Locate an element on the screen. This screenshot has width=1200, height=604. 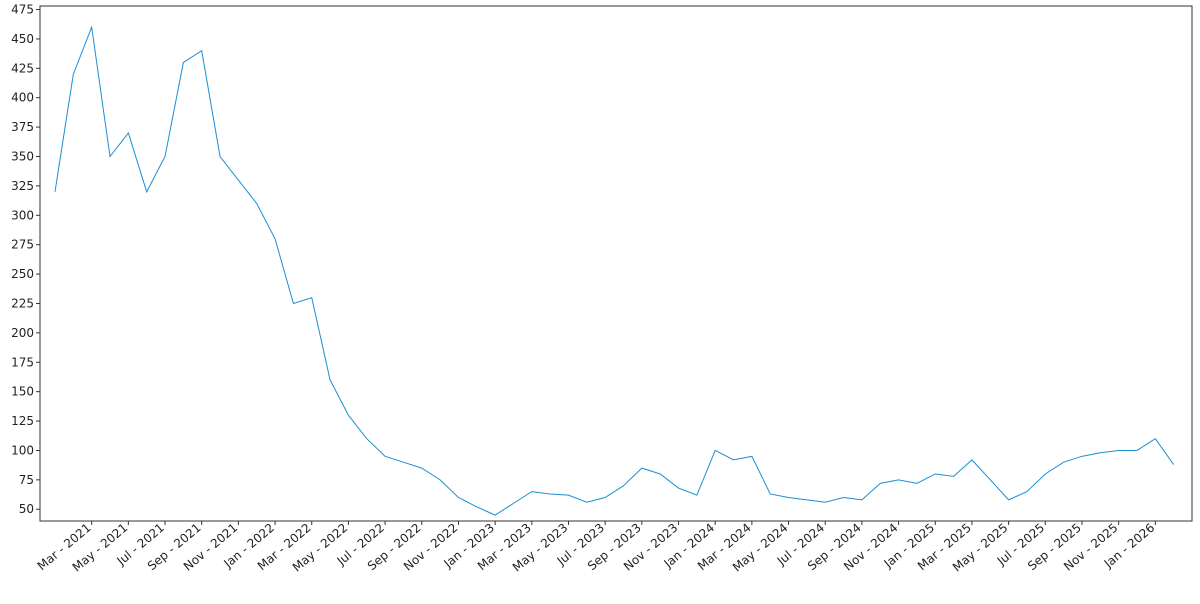
y-tick-label: 150 is located at coordinates (22, 392).